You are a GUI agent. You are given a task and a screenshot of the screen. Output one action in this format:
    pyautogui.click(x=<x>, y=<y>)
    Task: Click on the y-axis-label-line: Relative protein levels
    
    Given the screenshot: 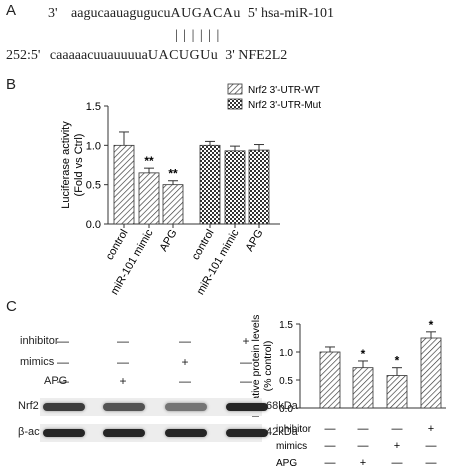 What is the action you would take?
    pyautogui.click(x=256, y=366)
    